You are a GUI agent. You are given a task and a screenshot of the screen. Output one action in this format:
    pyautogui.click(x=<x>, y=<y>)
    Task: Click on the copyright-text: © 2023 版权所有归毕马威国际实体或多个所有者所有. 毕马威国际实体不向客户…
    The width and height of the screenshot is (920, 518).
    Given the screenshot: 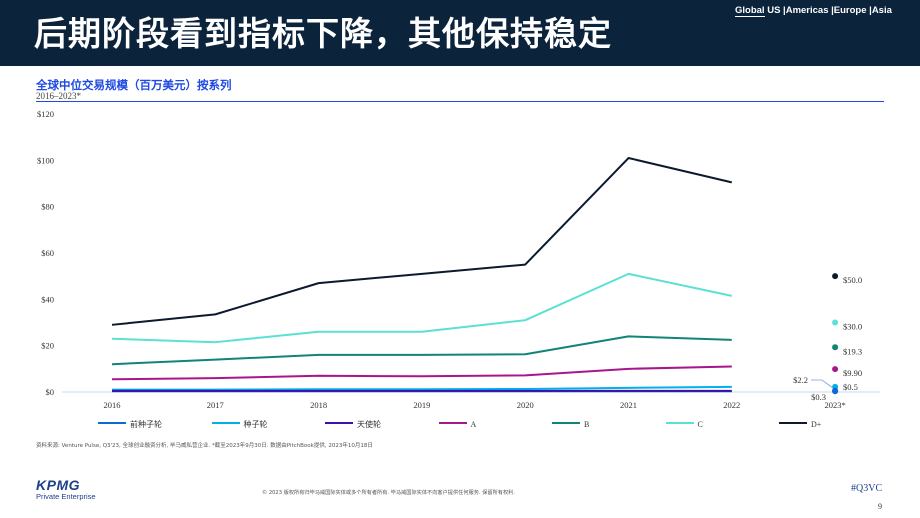 What is the action you would take?
    pyautogui.click(x=388, y=493)
    